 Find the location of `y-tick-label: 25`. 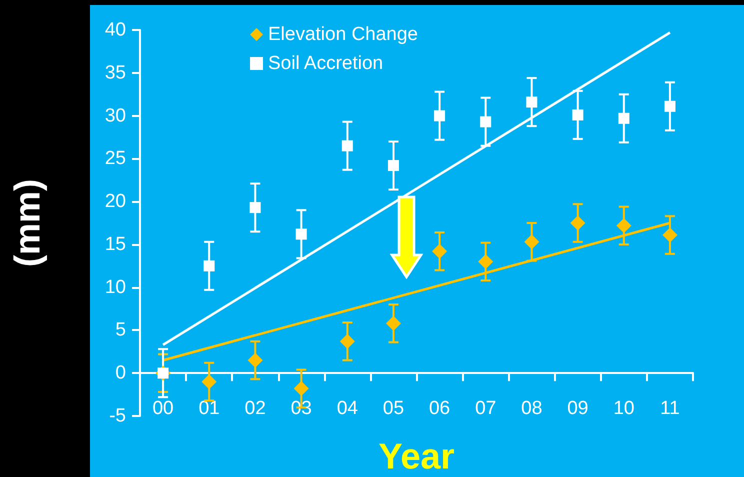

y-tick-label: 25 is located at coordinates (115, 159).